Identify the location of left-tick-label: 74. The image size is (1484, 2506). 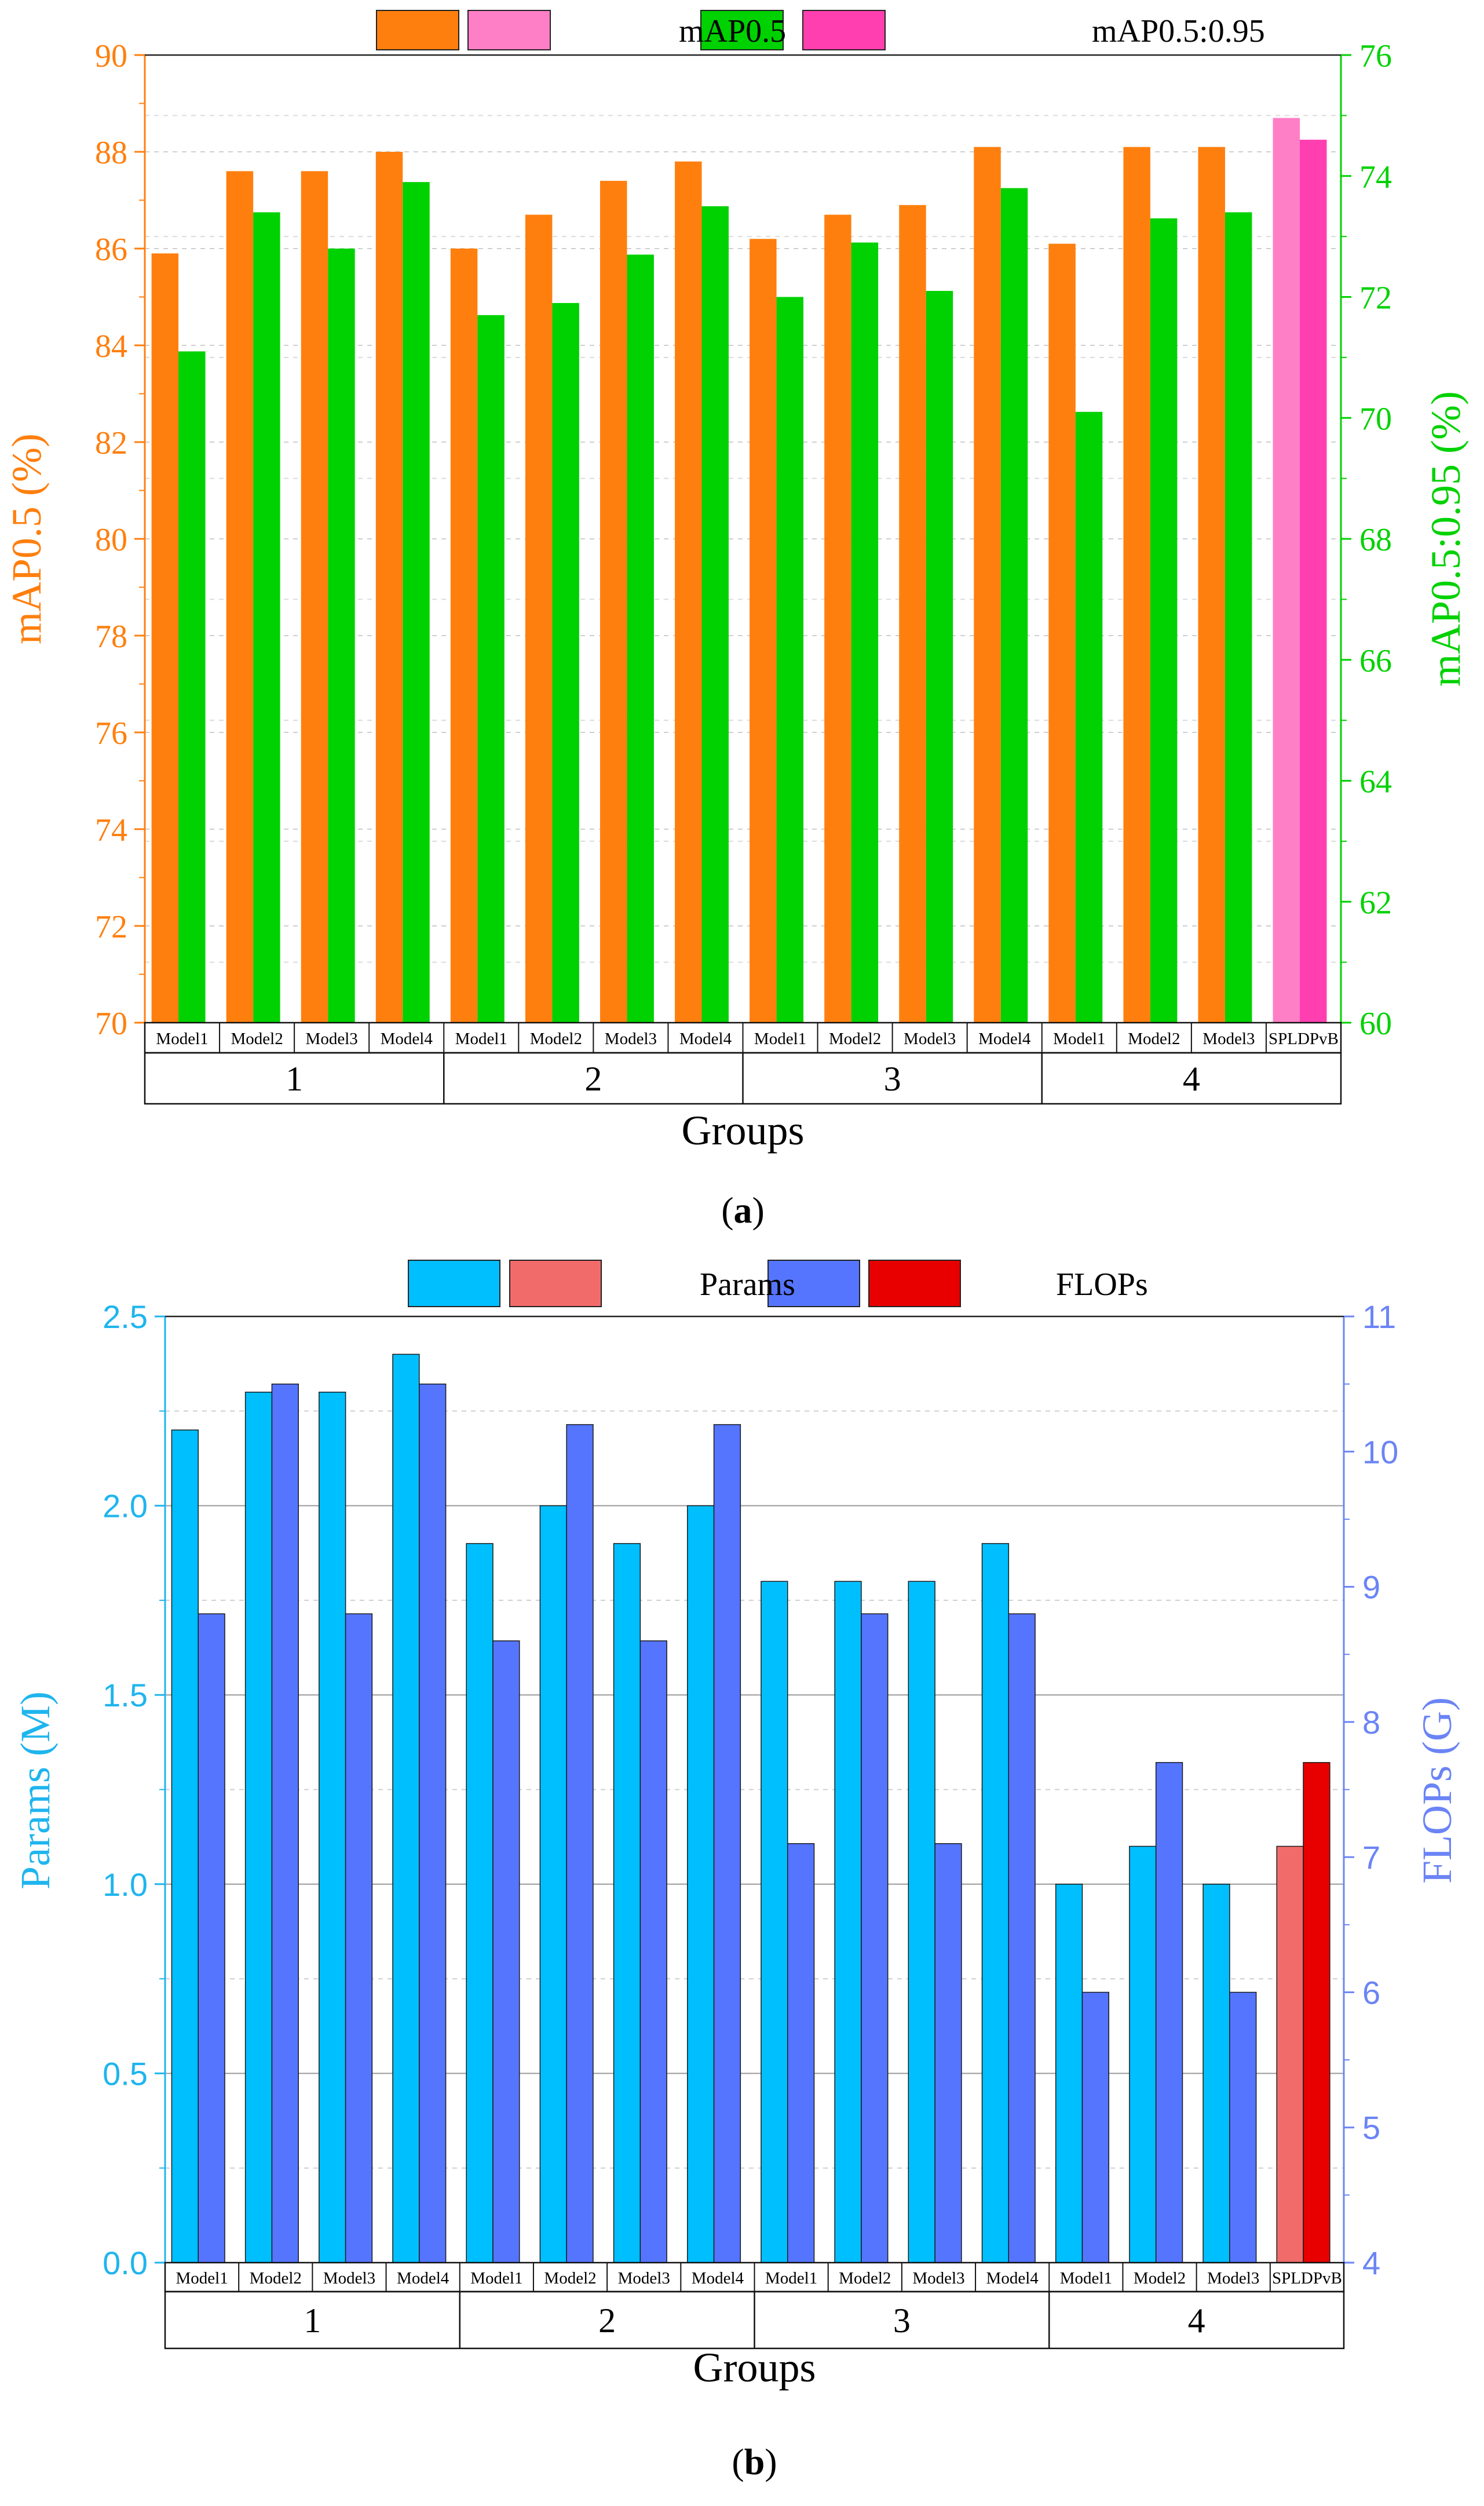
(111, 830).